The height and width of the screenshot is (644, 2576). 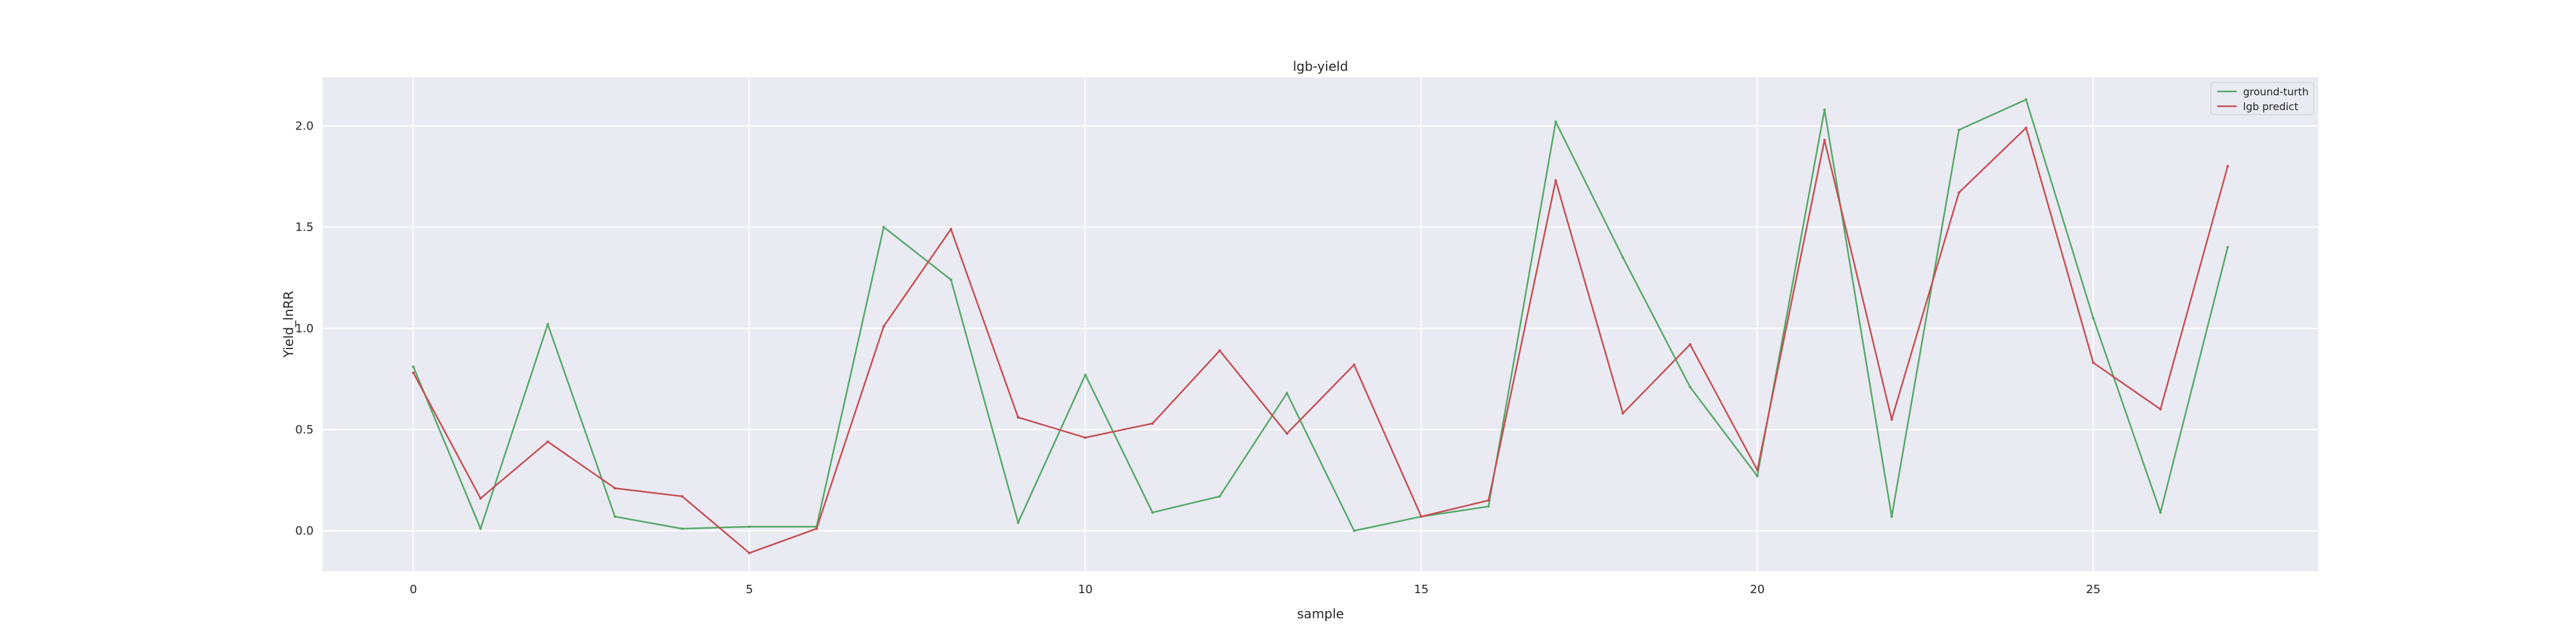 I want to click on y-tick-label: 1.0, so click(x=304, y=329).